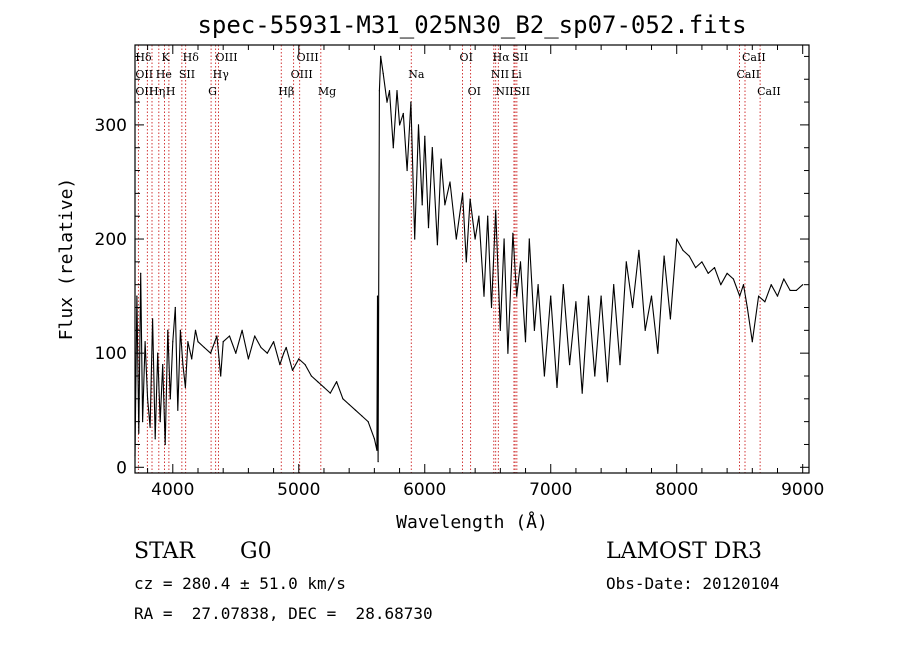  What do you see at coordinates (286, 91) in the screenshot?
I see `line-label: Hβ` at bounding box center [286, 91].